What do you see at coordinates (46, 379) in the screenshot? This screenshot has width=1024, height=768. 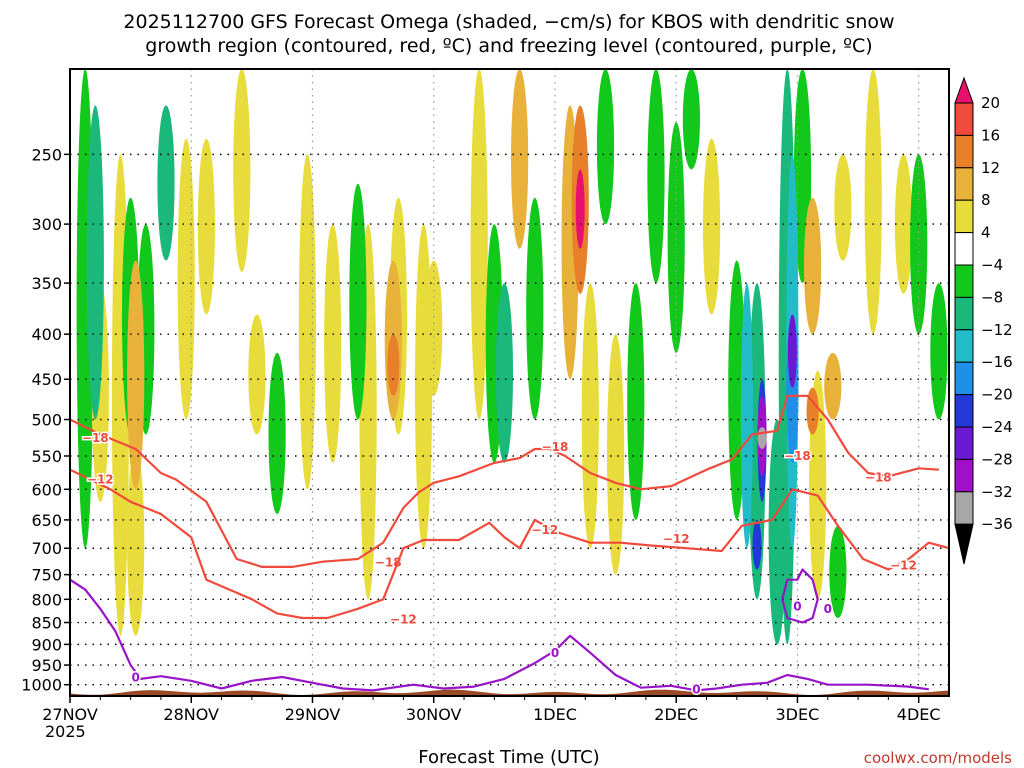 I see `y-tick-label: 450` at bounding box center [46, 379].